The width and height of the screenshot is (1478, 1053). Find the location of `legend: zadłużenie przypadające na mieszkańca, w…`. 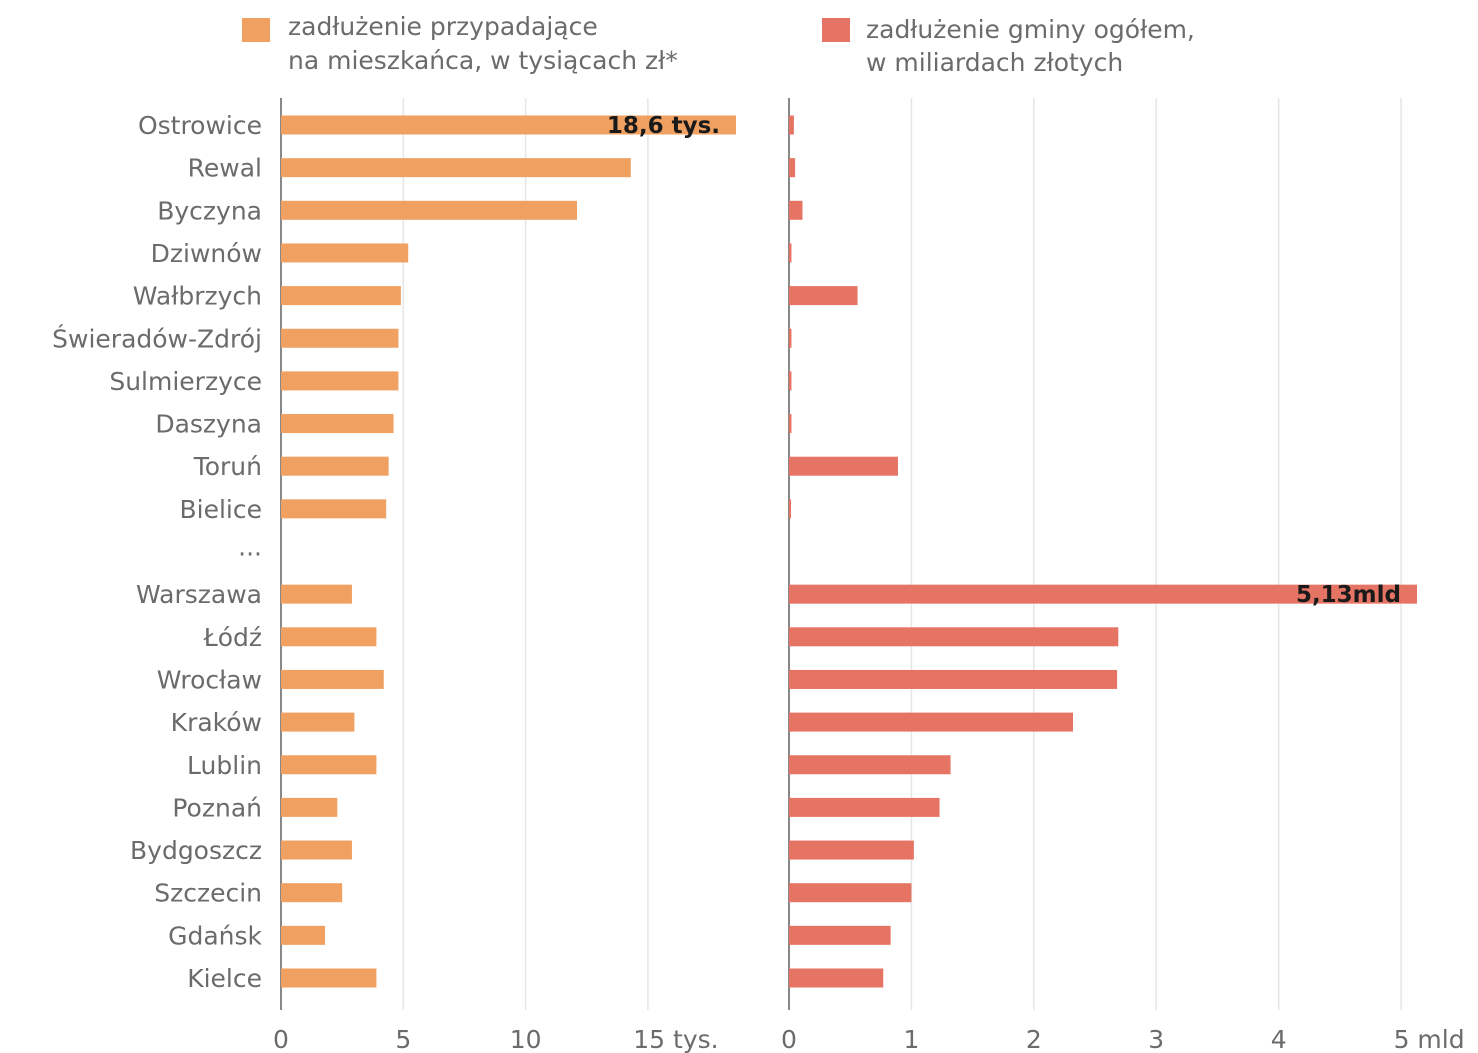

legend: zadłużenie przypadające na mieszkańca, w… is located at coordinates (718, 44).